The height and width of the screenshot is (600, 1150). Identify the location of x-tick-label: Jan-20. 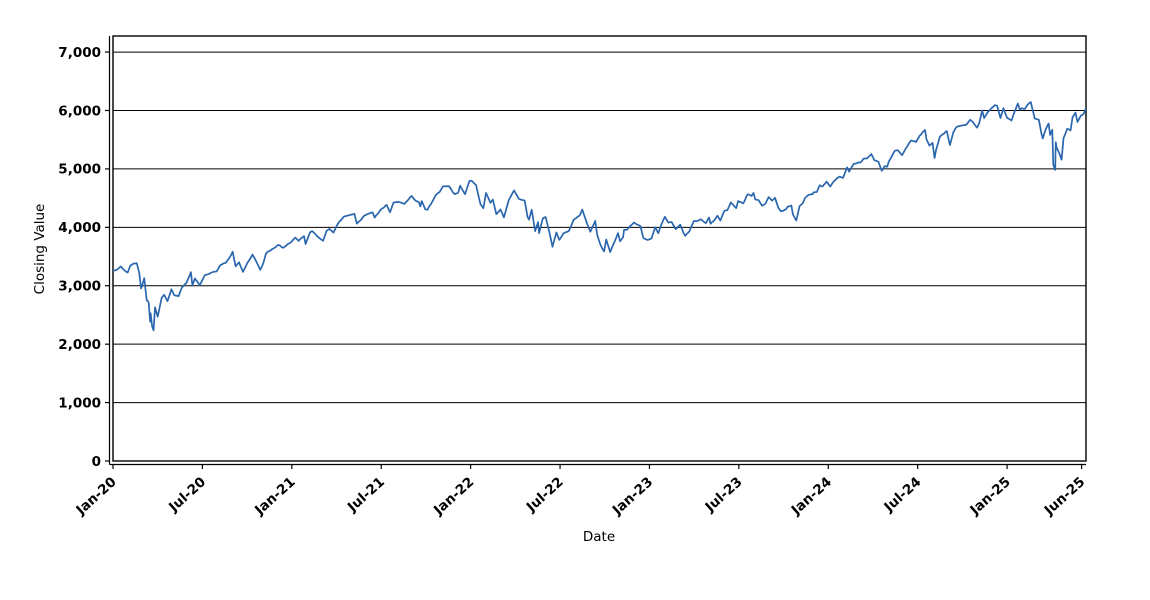
(95, 496).